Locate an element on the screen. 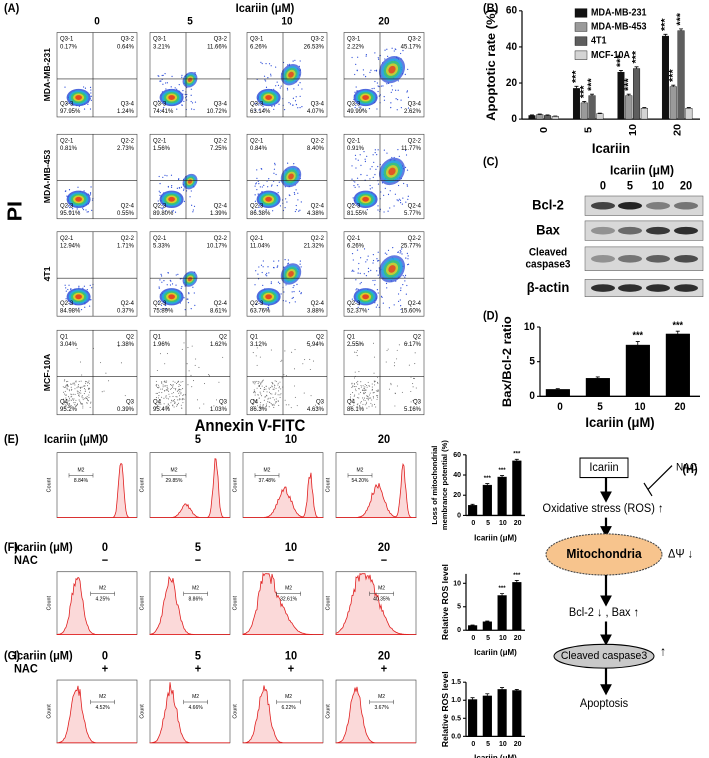 The width and height of the screenshot is (709, 758). quadrant-name: Q3-1 is located at coordinates (354, 39).